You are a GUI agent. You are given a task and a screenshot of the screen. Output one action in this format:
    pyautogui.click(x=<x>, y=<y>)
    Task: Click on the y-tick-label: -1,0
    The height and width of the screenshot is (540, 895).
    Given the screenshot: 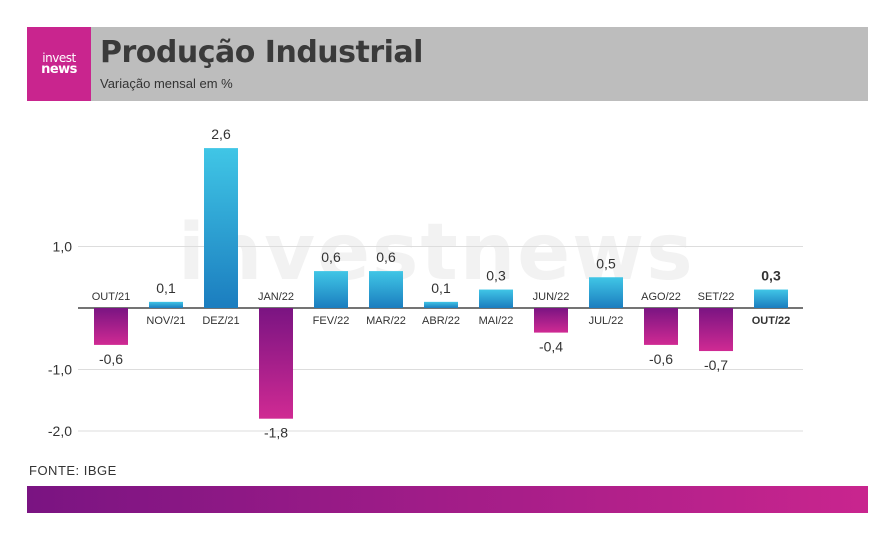 What is the action you would take?
    pyautogui.click(x=60, y=370)
    